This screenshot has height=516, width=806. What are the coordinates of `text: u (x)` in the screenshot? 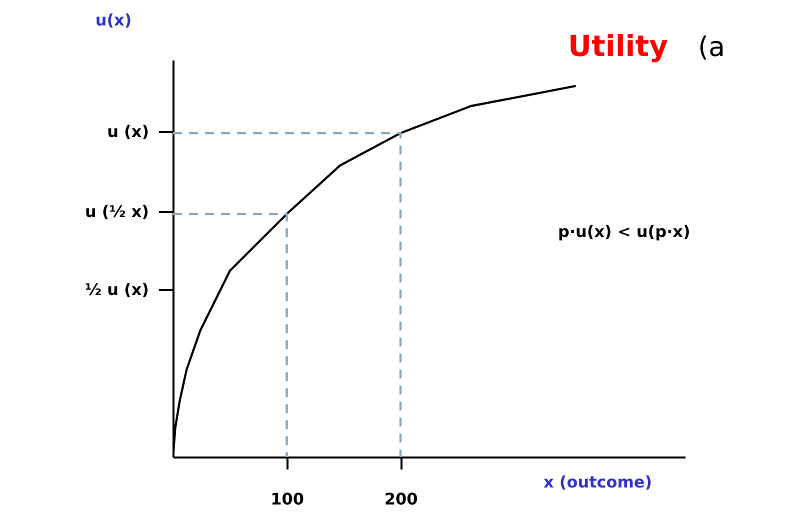 It's located at (128, 131).